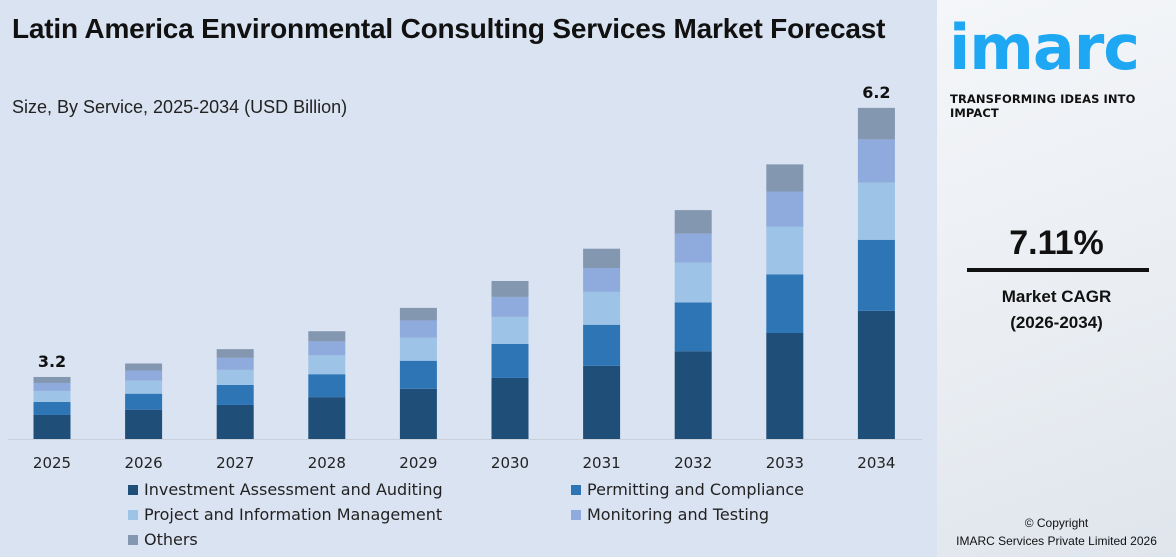 Image resolution: width=1176 pixels, height=557 pixels. I want to click on legend-item-others: Others, so click(163, 539).